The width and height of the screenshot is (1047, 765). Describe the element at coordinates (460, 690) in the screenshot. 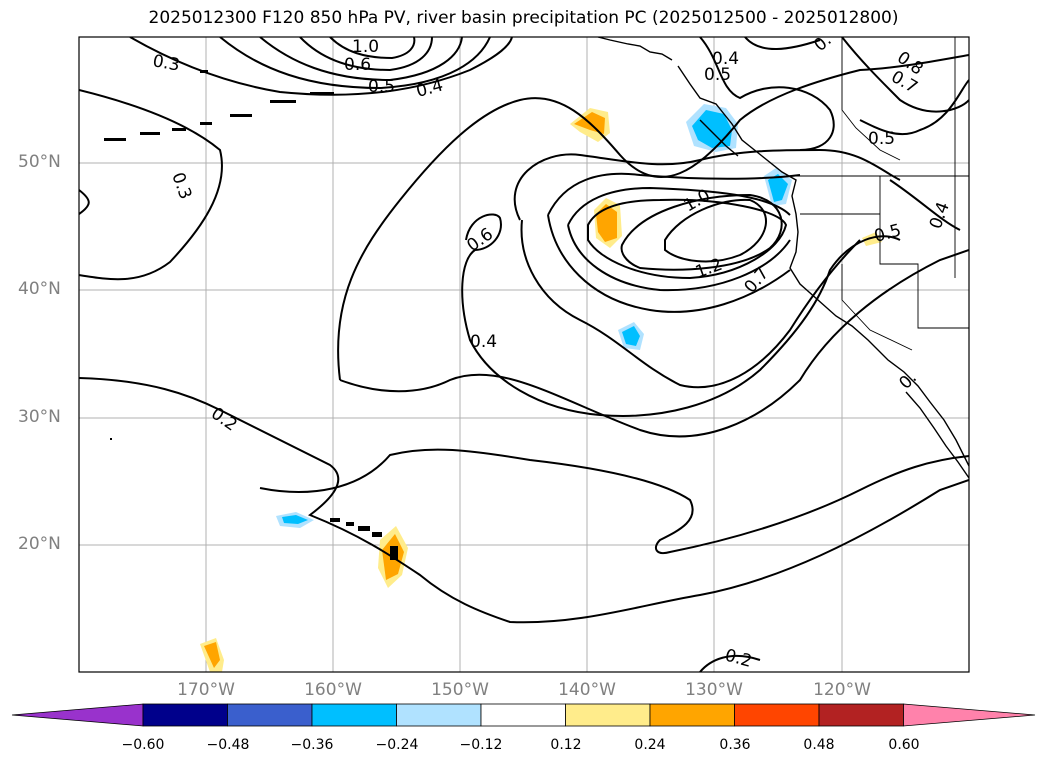

I see `lon-label-150w: 150°W` at that location.